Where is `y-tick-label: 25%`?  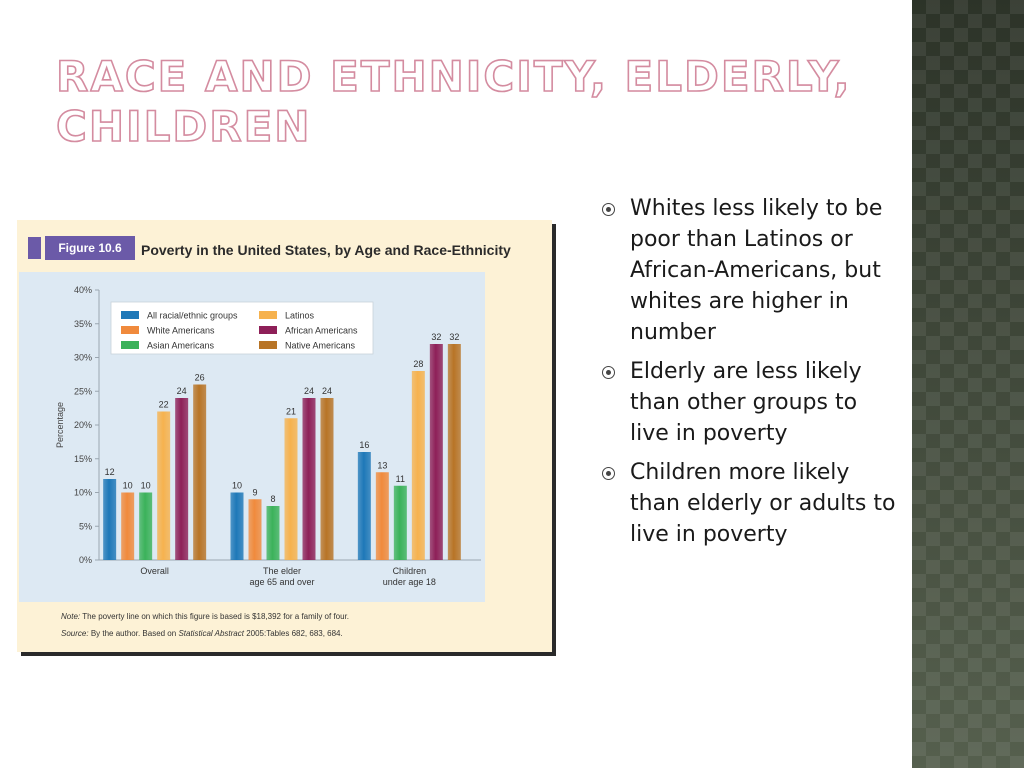 y-tick-label: 25% is located at coordinates (83, 391).